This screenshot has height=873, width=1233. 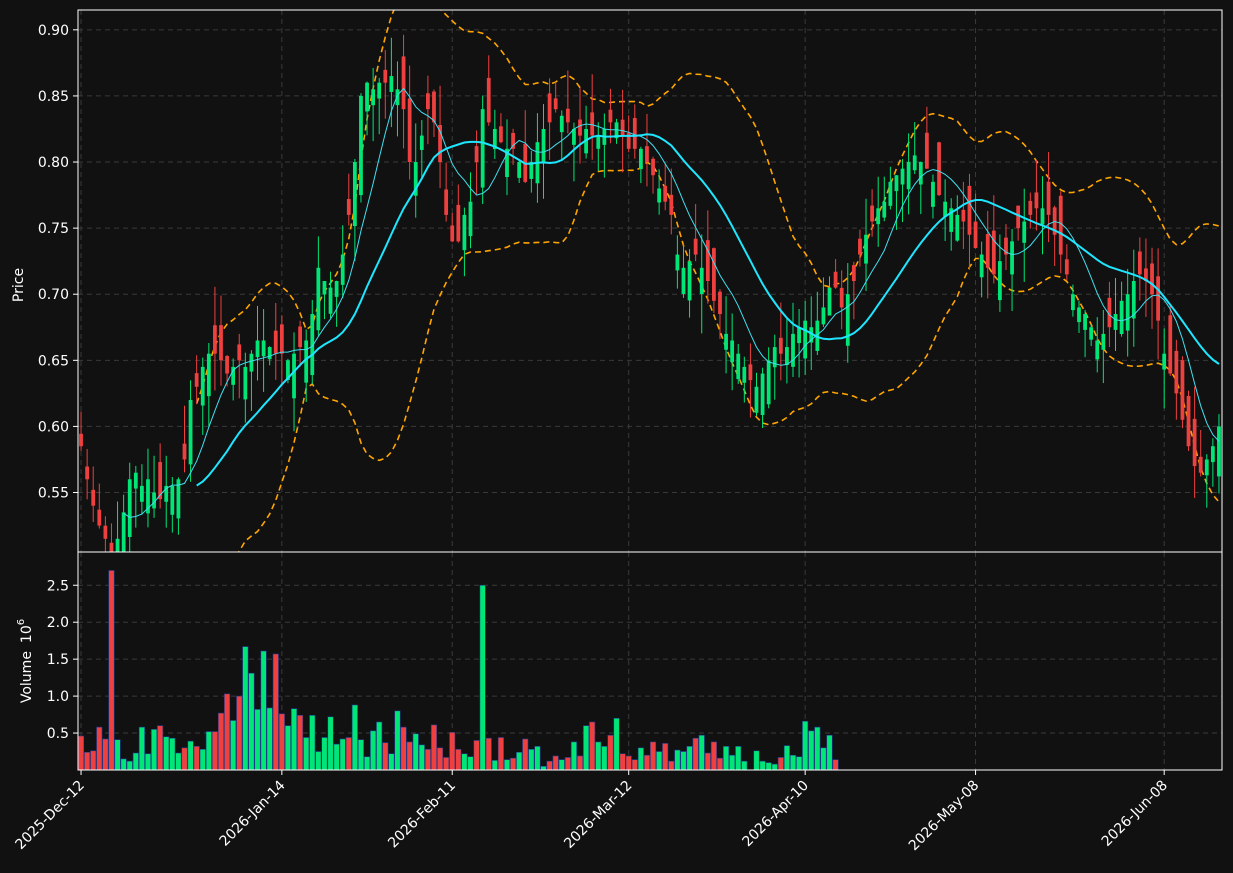 What do you see at coordinates (27, 677) in the screenshot?
I see `volume-axis-label-text: Volume` at bounding box center [27, 677].